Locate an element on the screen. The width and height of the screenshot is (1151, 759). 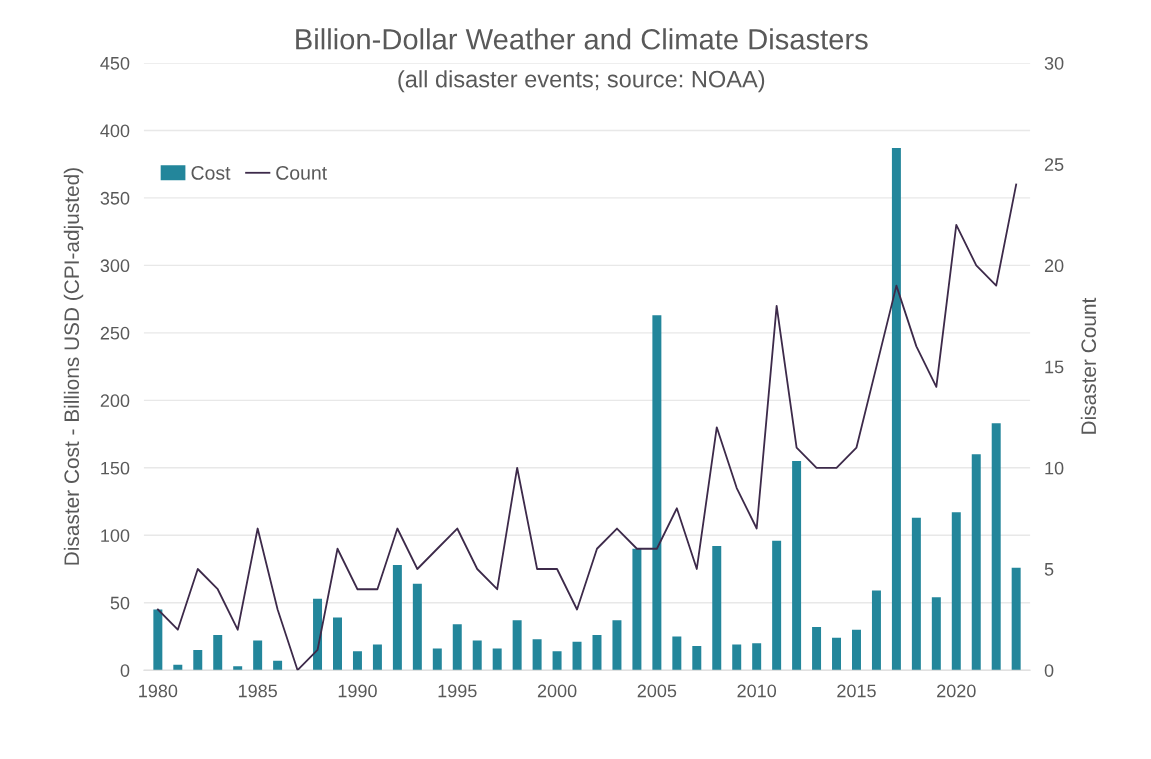
y2-tick-label: 15 is located at coordinates (1054, 367).